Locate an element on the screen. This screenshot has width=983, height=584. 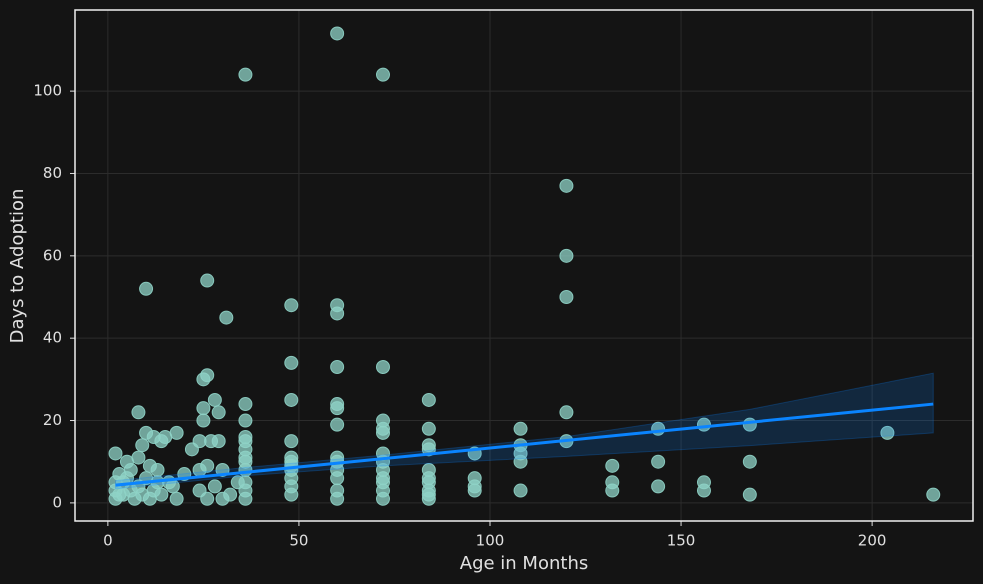
x-tick-label: 200 is located at coordinates (872, 541).